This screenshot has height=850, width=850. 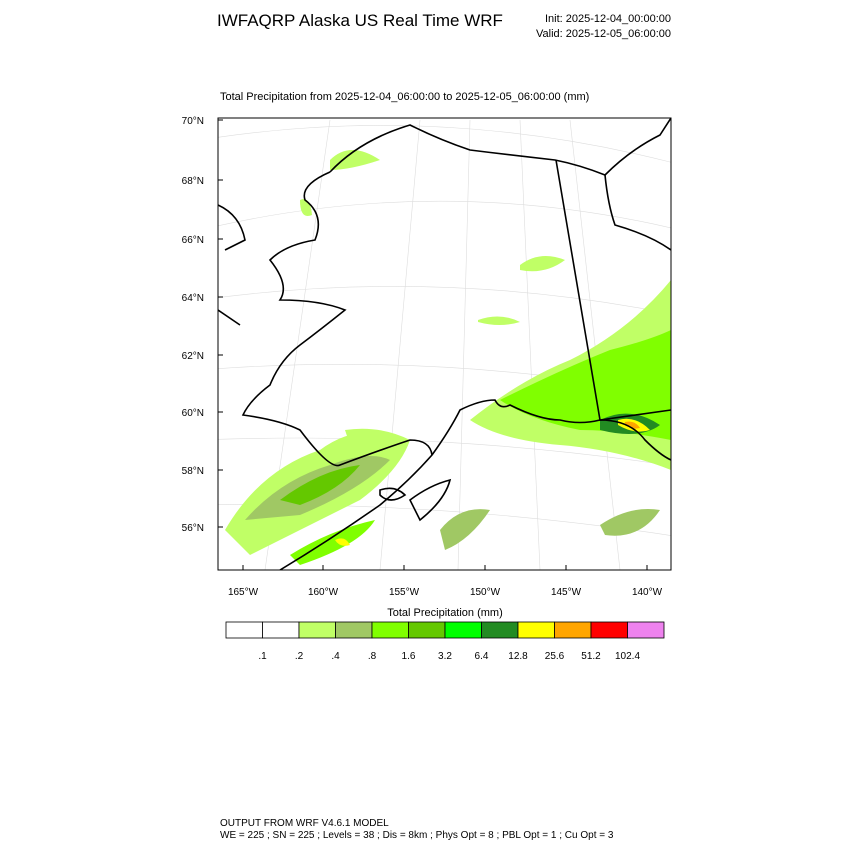 I want to click on colorbar-title: Total Precipitation (mm), so click(x=445, y=613).